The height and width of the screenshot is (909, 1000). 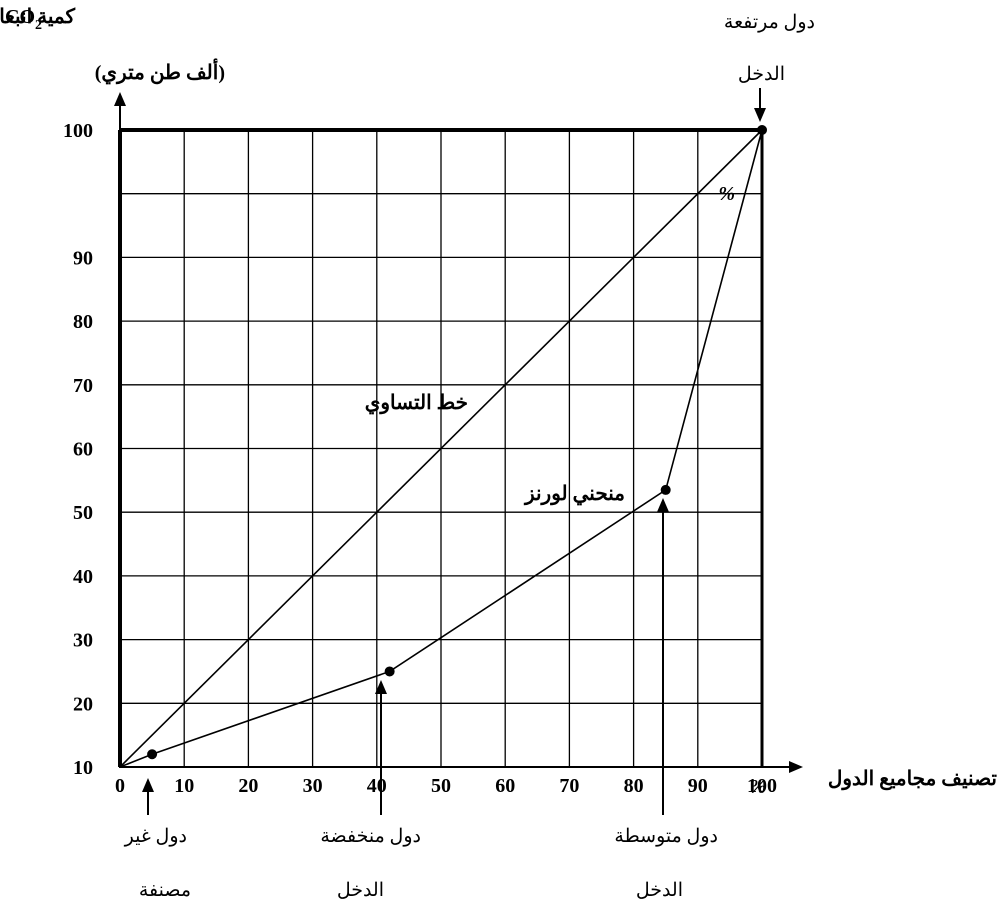 I want to click on x-tick-label: 10, so click(x=184, y=786).